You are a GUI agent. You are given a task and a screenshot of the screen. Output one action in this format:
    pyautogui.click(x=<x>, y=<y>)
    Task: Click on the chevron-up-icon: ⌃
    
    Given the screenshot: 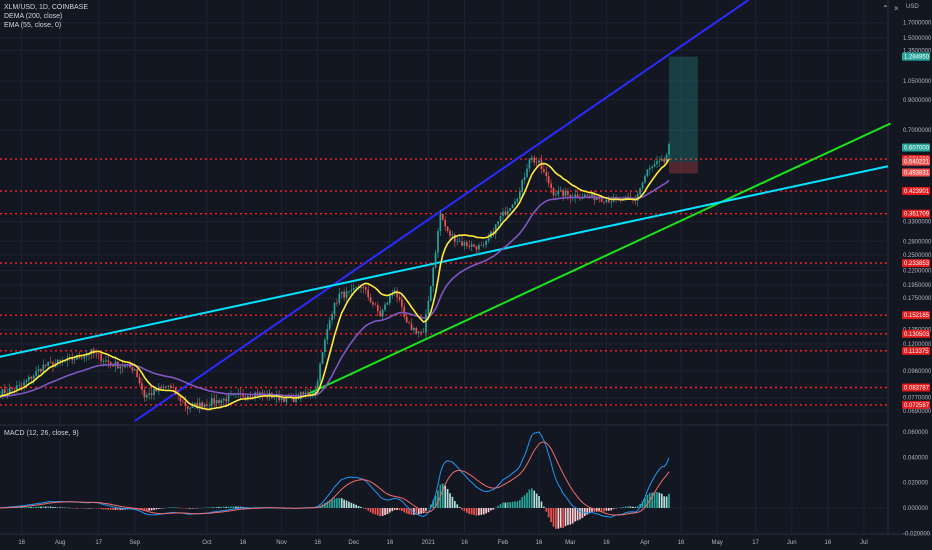 What is the action you would take?
    pyautogui.click(x=885, y=8)
    